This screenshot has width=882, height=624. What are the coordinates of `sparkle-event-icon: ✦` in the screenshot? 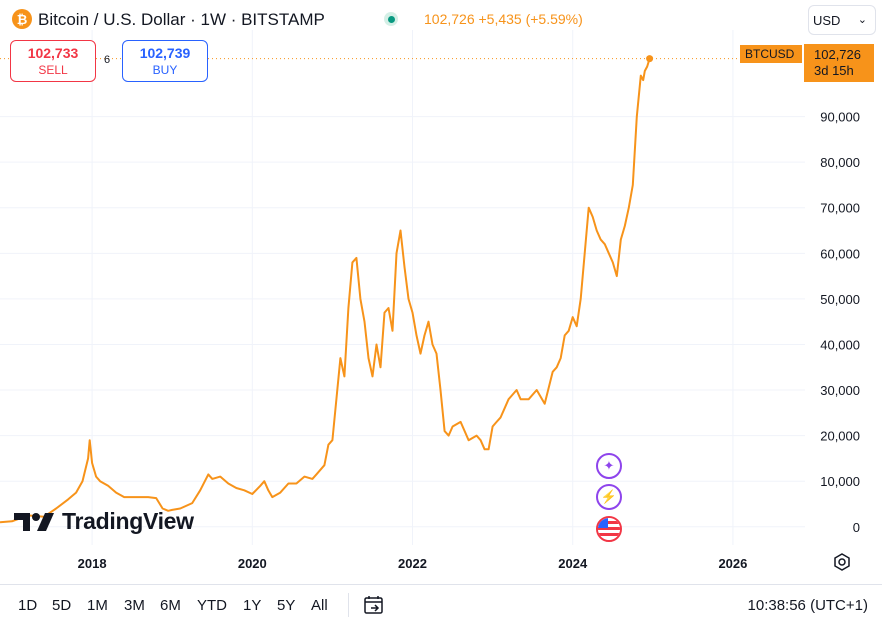 It's located at (609, 466).